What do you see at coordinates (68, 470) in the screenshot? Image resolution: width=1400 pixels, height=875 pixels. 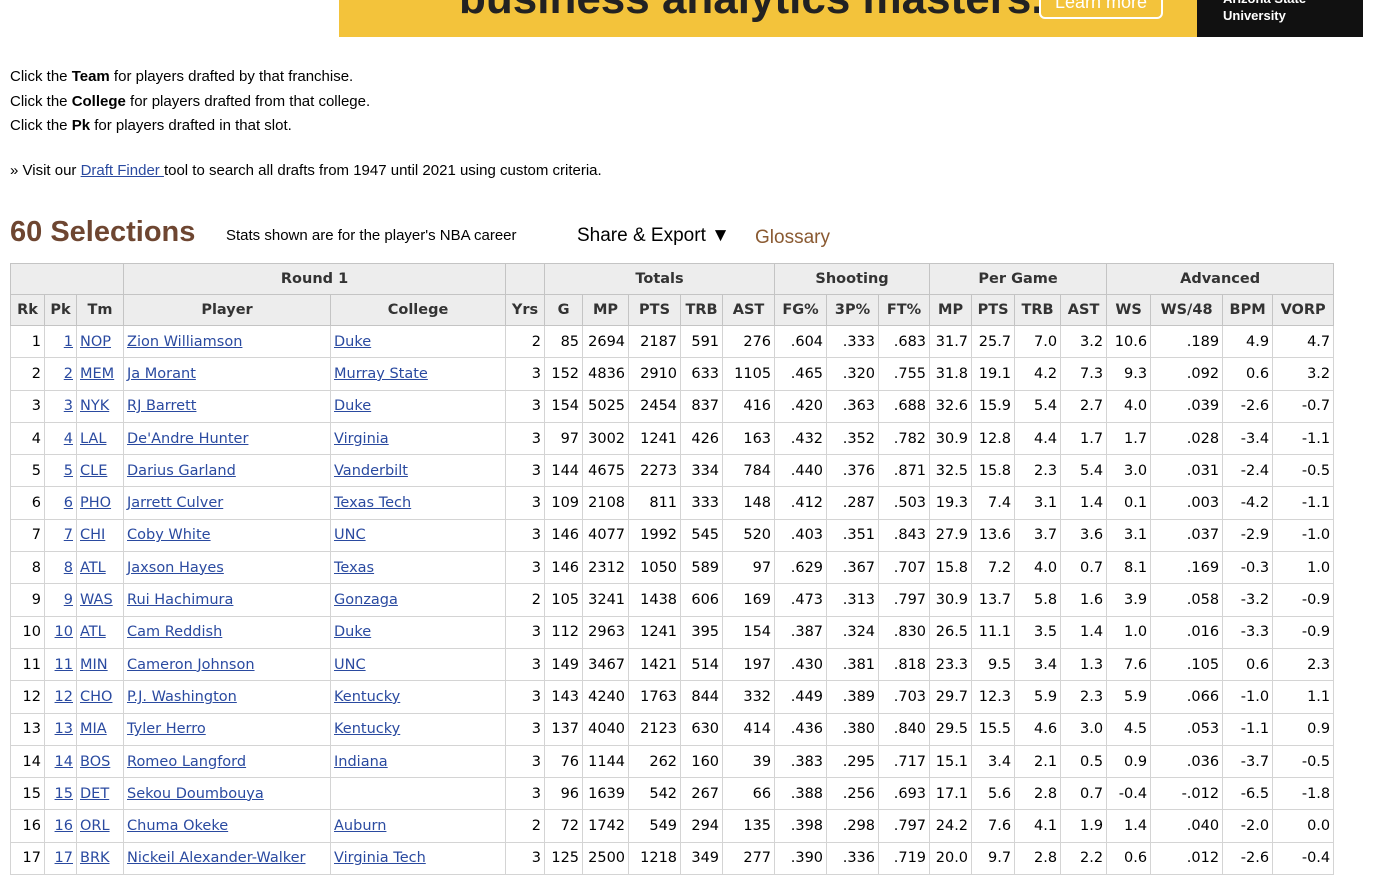 I see `cell-link: 5` at bounding box center [68, 470].